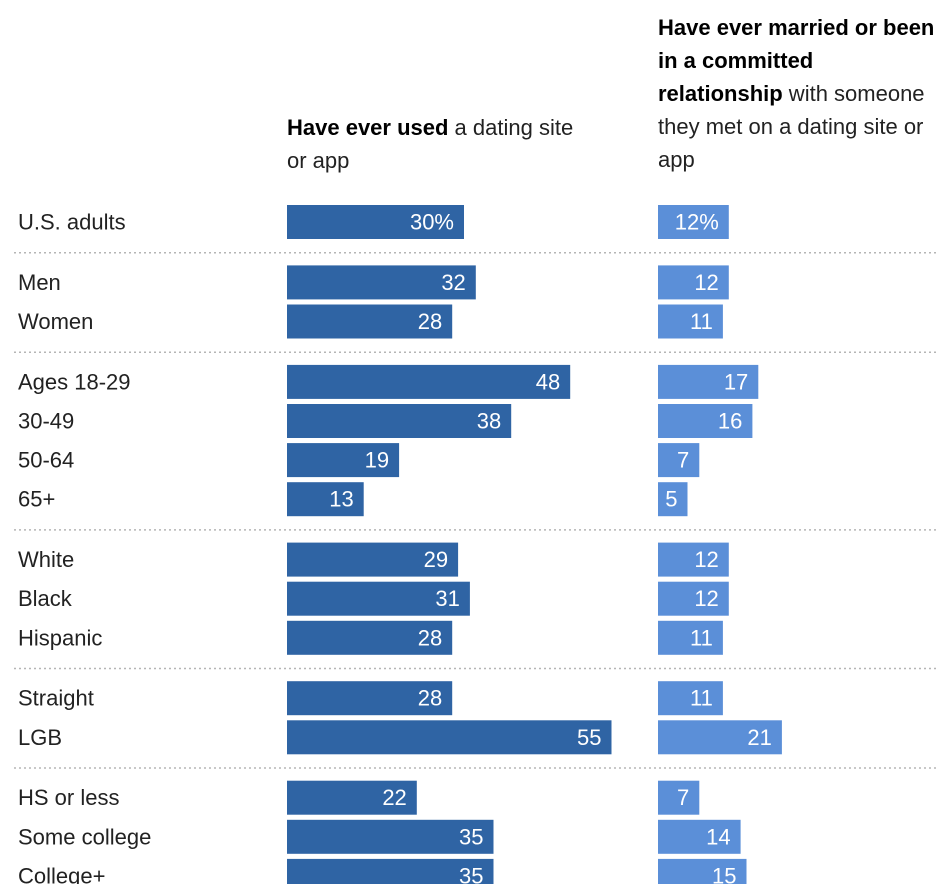 This screenshot has width=939, height=884. Describe the element at coordinates (436, 559) in the screenshot. I see `value-label-ever-used: 29` at that location.